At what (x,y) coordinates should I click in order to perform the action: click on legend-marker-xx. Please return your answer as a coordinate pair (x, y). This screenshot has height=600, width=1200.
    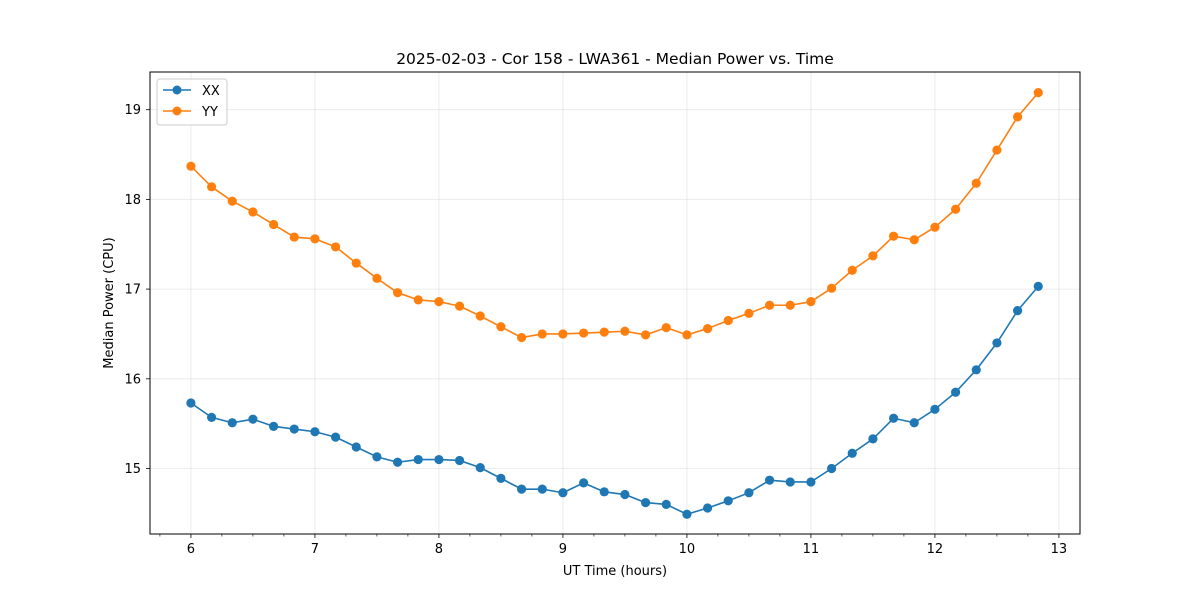
    Looking at the image, I should click on (177, 90).